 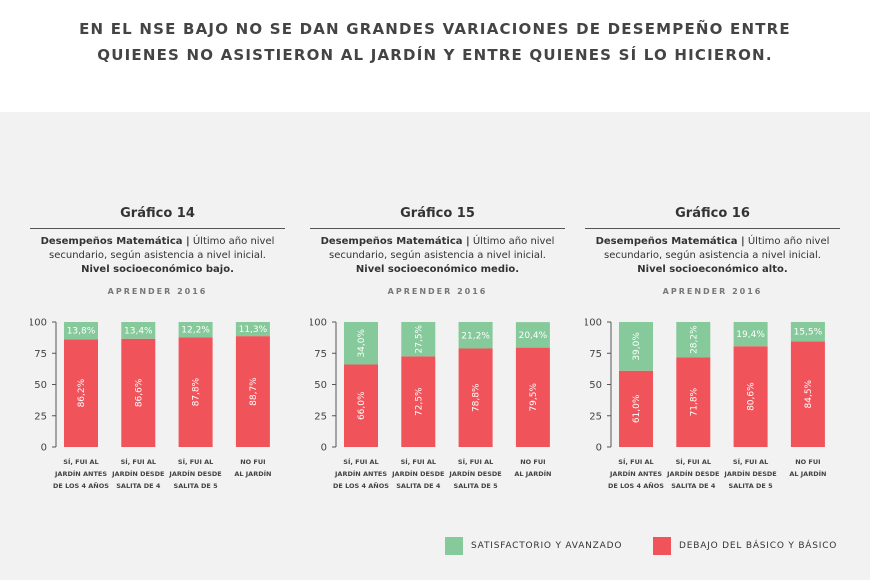 I want to click on legend-item: SATISFACTORIO Y AVANZADO, so click(x=533, y=546).